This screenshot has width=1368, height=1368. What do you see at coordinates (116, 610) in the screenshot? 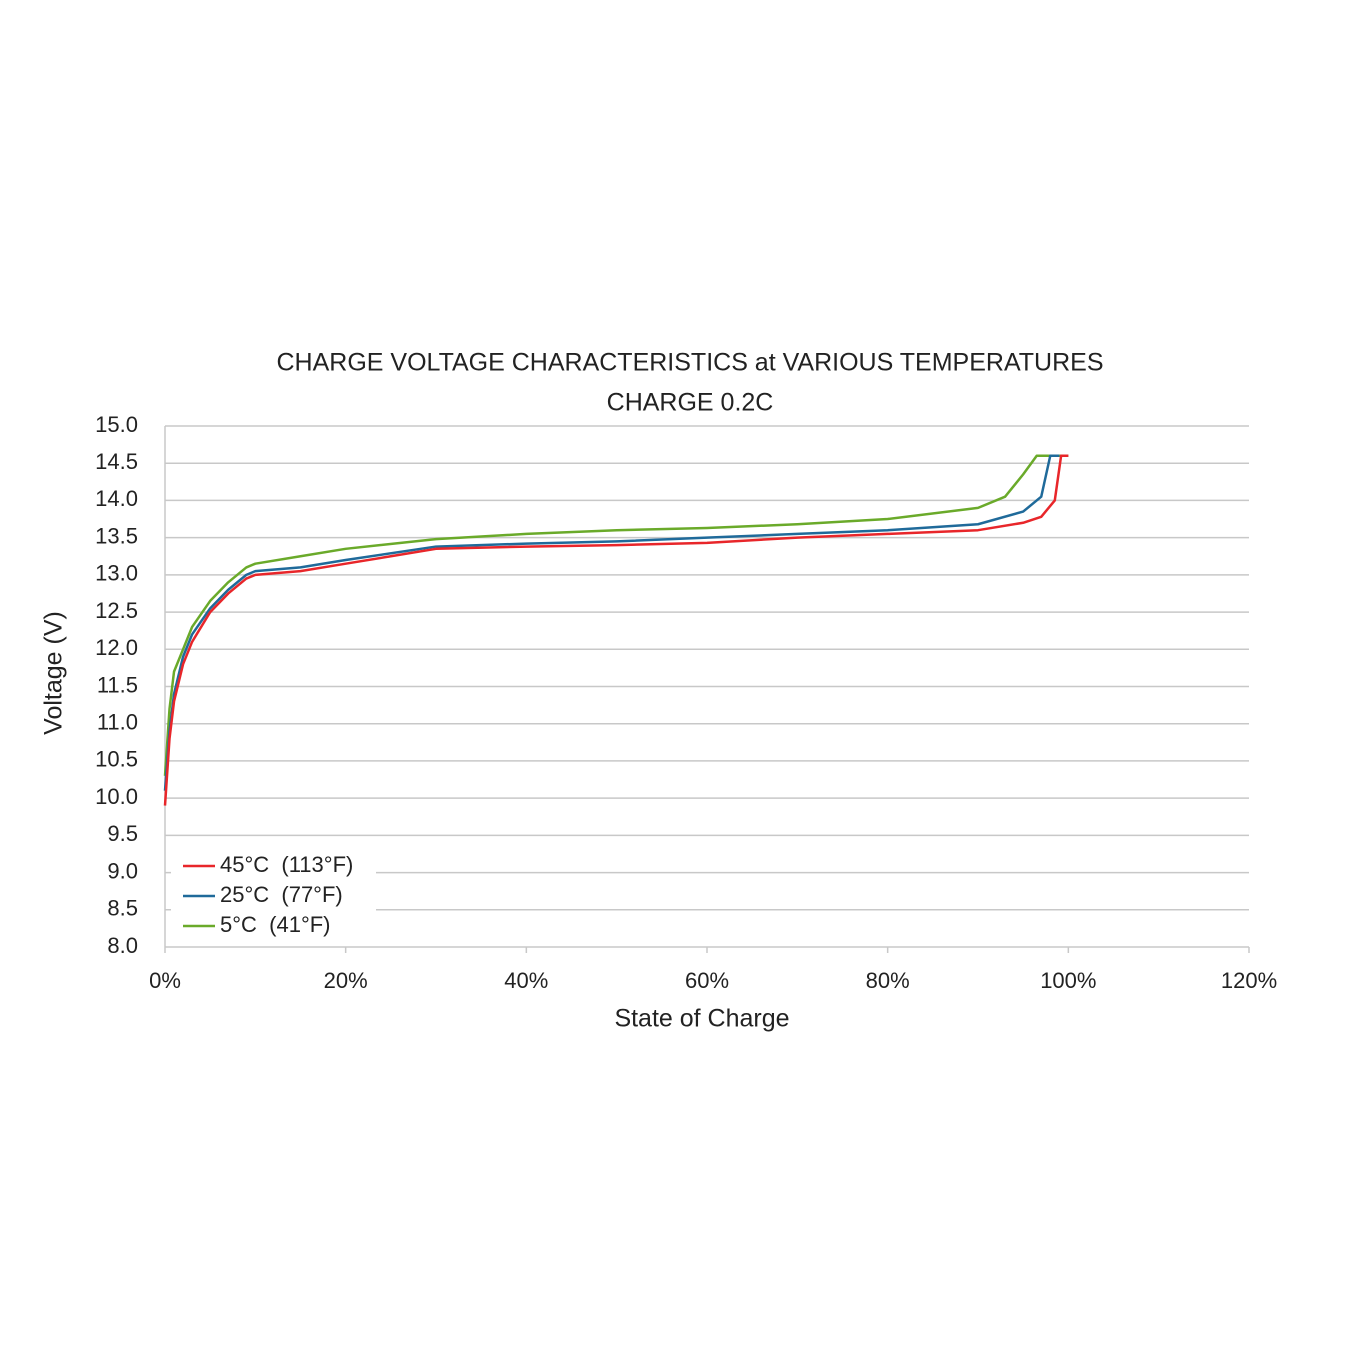
I see `y-tick-label: 12.5` at bounding box center [116, 610].